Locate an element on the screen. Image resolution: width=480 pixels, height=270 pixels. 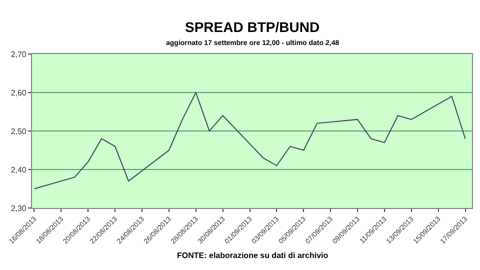
y-tick-label: 2,40 is located at coordinates (18, 169).